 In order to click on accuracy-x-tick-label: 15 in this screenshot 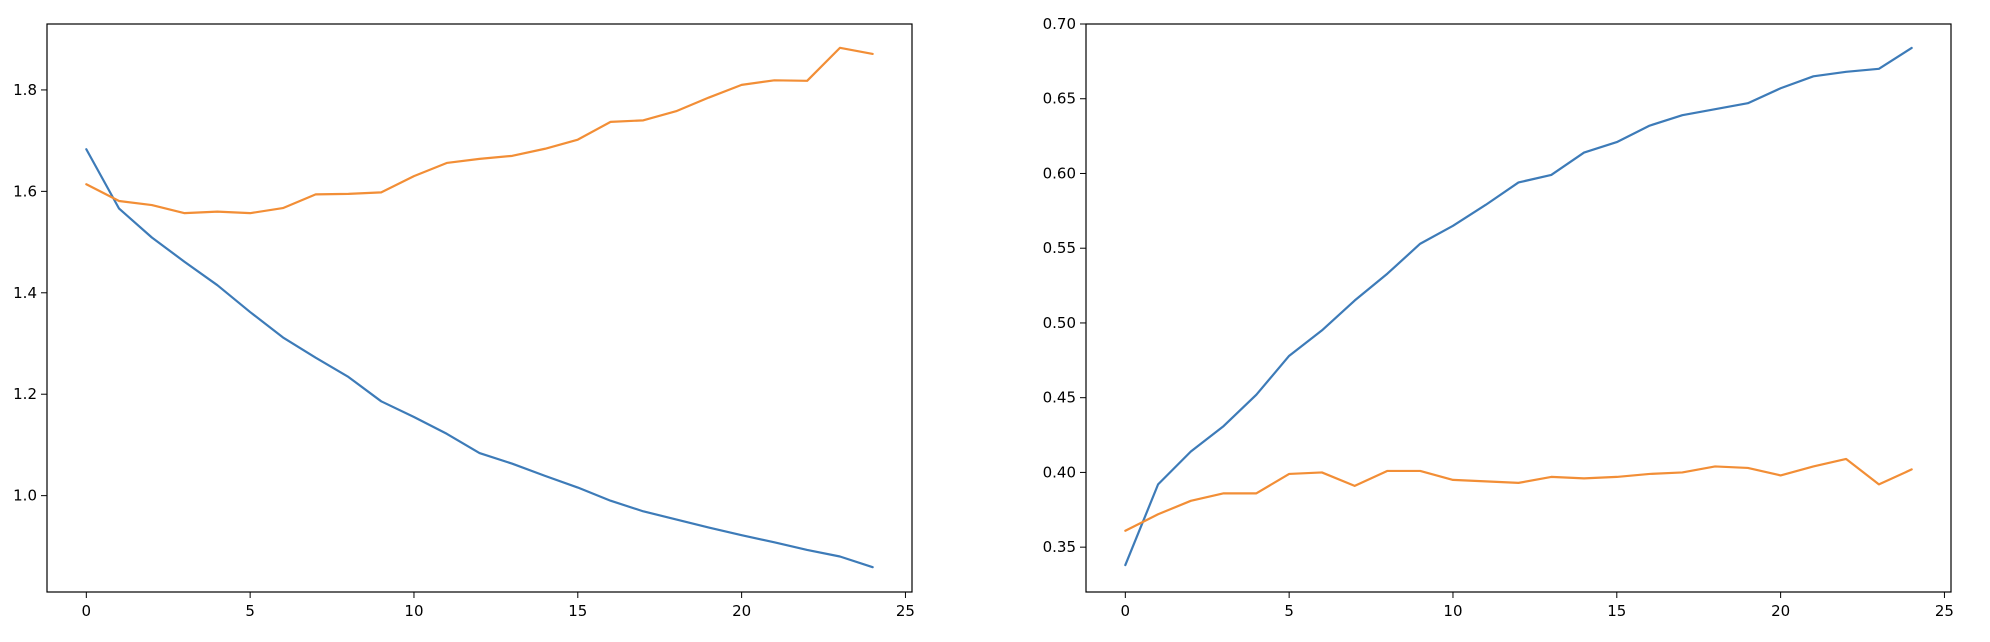, I will do `click(1616, 611)`.